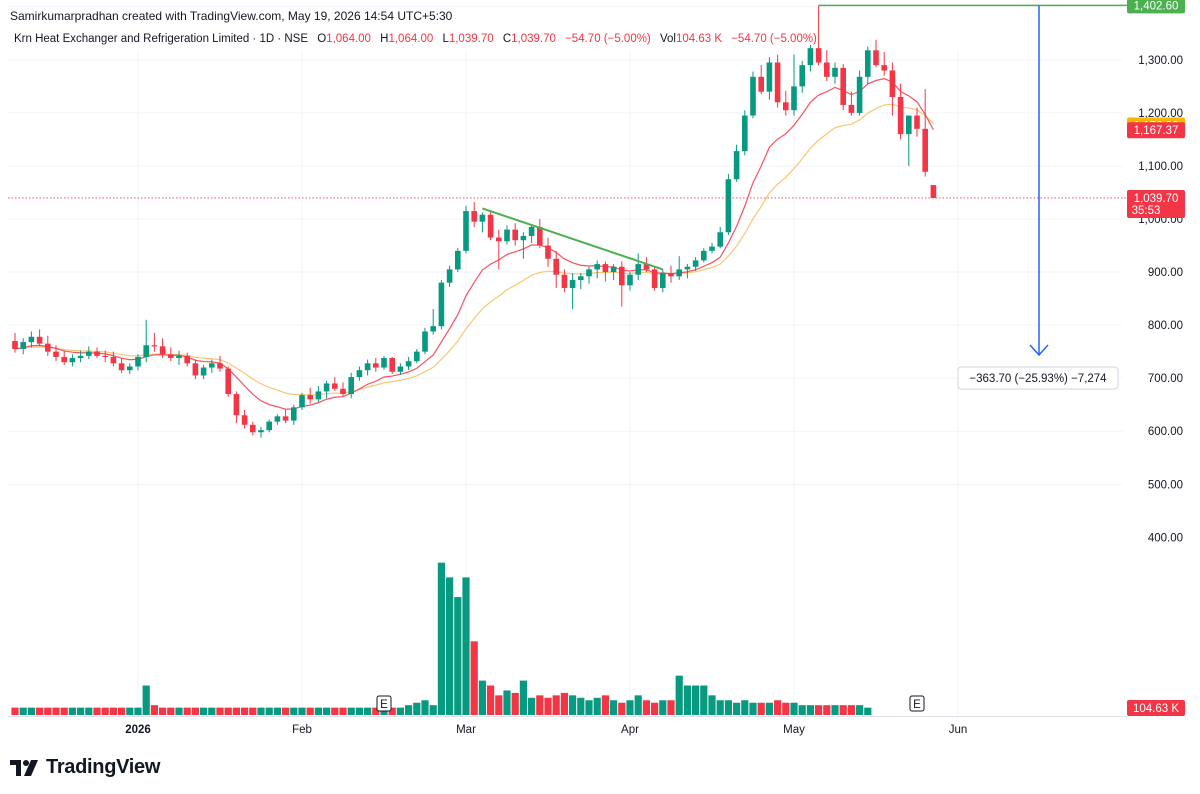 Image resolution: width=1200 pixels, height=794 pixels. I want to click on volume-change: −54.70 (−5.00%), so click(774, 39).